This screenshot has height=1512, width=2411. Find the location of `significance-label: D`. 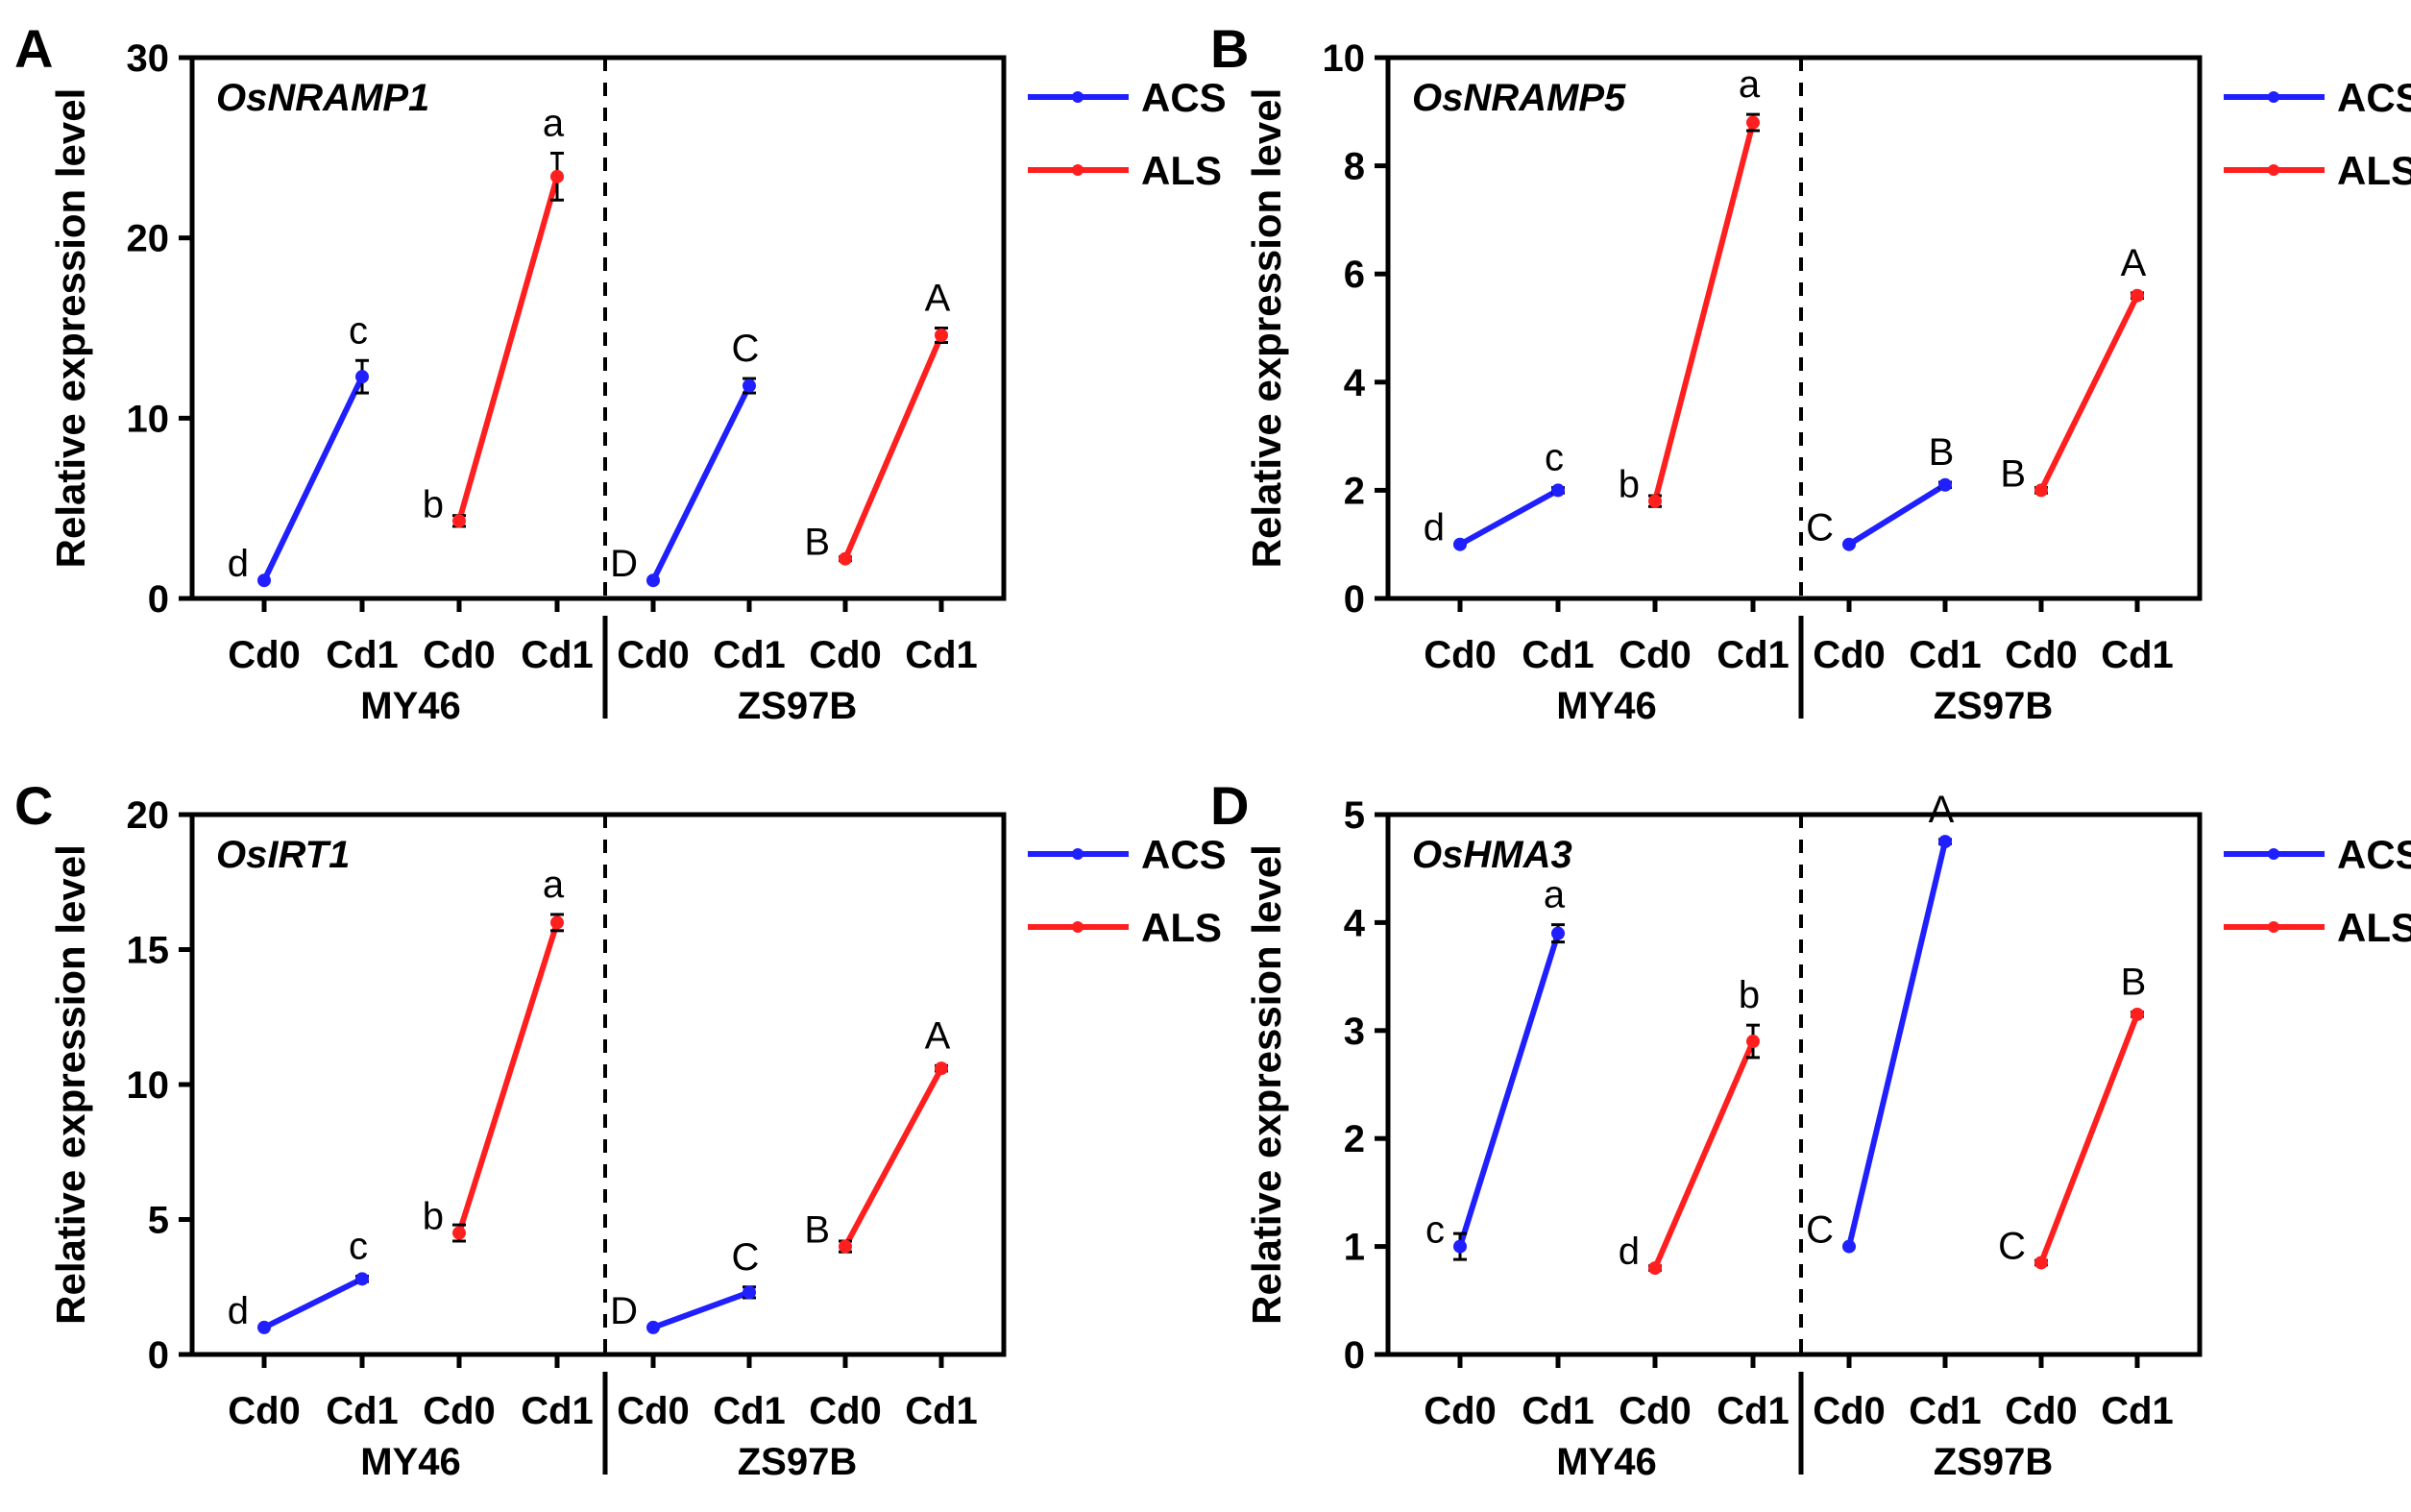

significance-label: D is located at coordinates (624, 564).